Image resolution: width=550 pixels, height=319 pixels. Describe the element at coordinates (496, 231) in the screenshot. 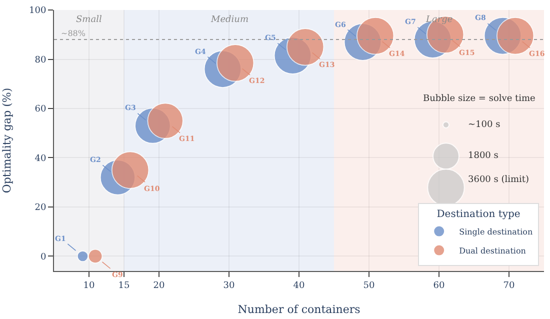

I see `legend-label: Single destination` at that location.